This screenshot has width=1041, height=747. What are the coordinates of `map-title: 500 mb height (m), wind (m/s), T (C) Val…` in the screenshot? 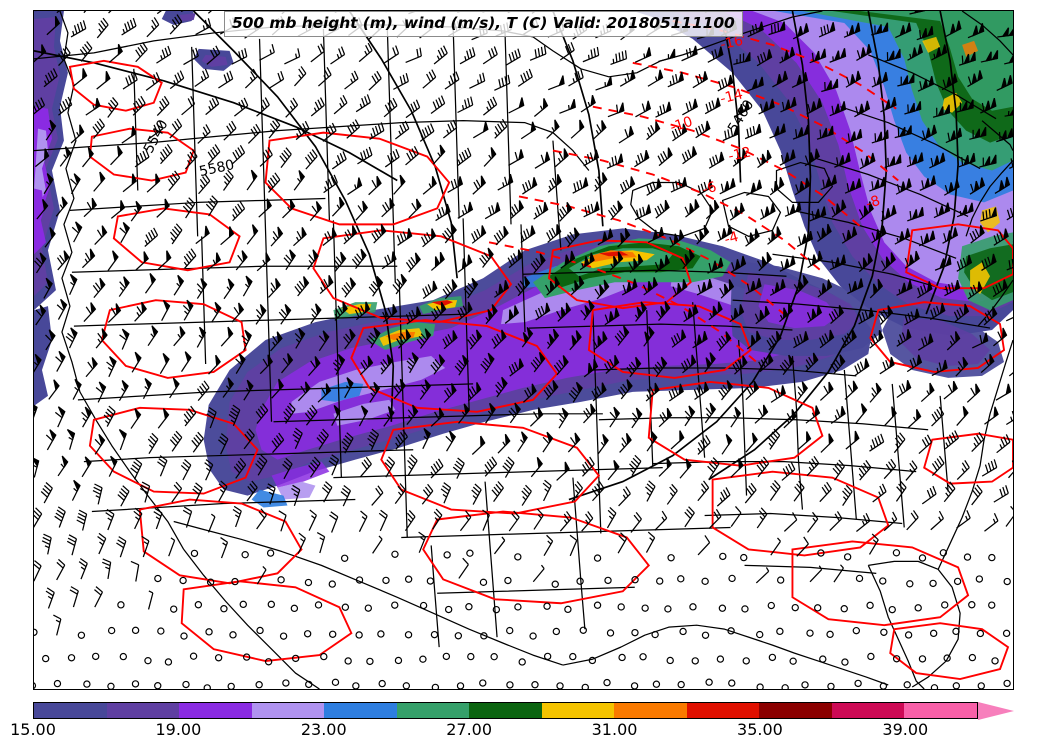 It's located at (483, 24).